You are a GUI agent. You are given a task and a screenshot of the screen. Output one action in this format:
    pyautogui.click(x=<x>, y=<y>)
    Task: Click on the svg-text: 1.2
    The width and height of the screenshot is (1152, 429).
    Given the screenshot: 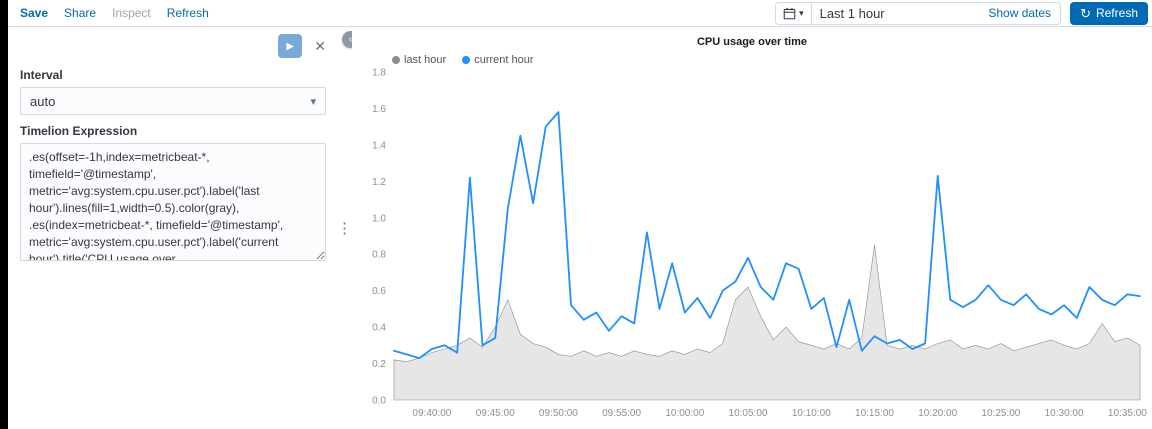 What is the action you would take?
    pyautogui.click(x=379, y=182)
    